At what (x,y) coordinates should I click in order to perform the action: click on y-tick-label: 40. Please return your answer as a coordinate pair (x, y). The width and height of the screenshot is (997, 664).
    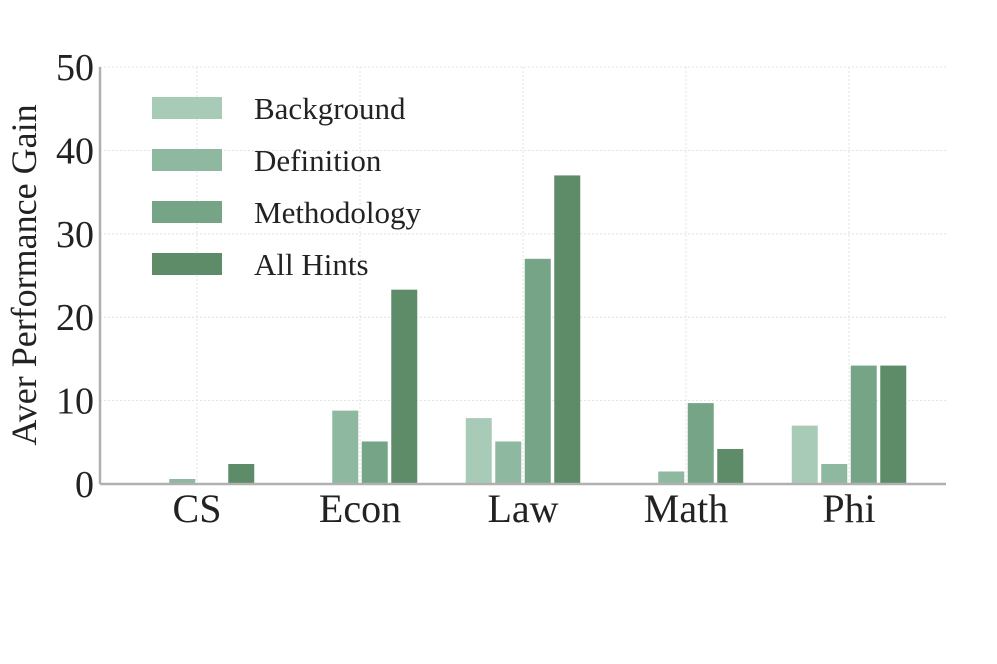
    Looking at the image, I should click on (75, 151).